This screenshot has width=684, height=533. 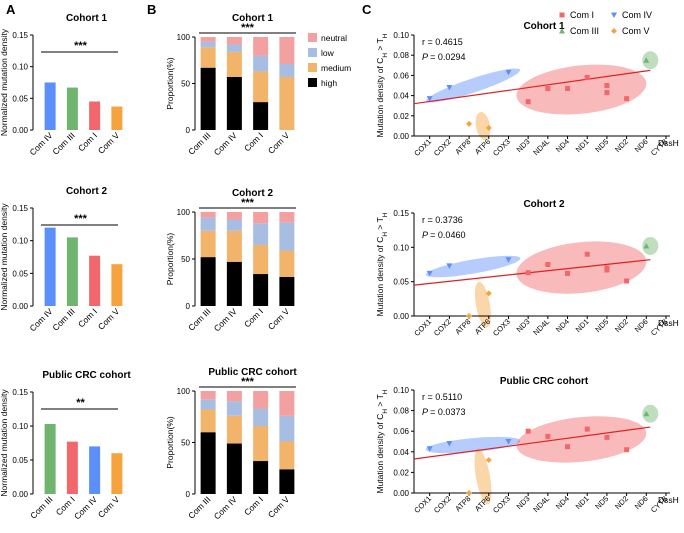 What do you see at coordinates (473, 85) in the screenshot?
I see `ellipse-com-iv` at bounding box center [473, 85].